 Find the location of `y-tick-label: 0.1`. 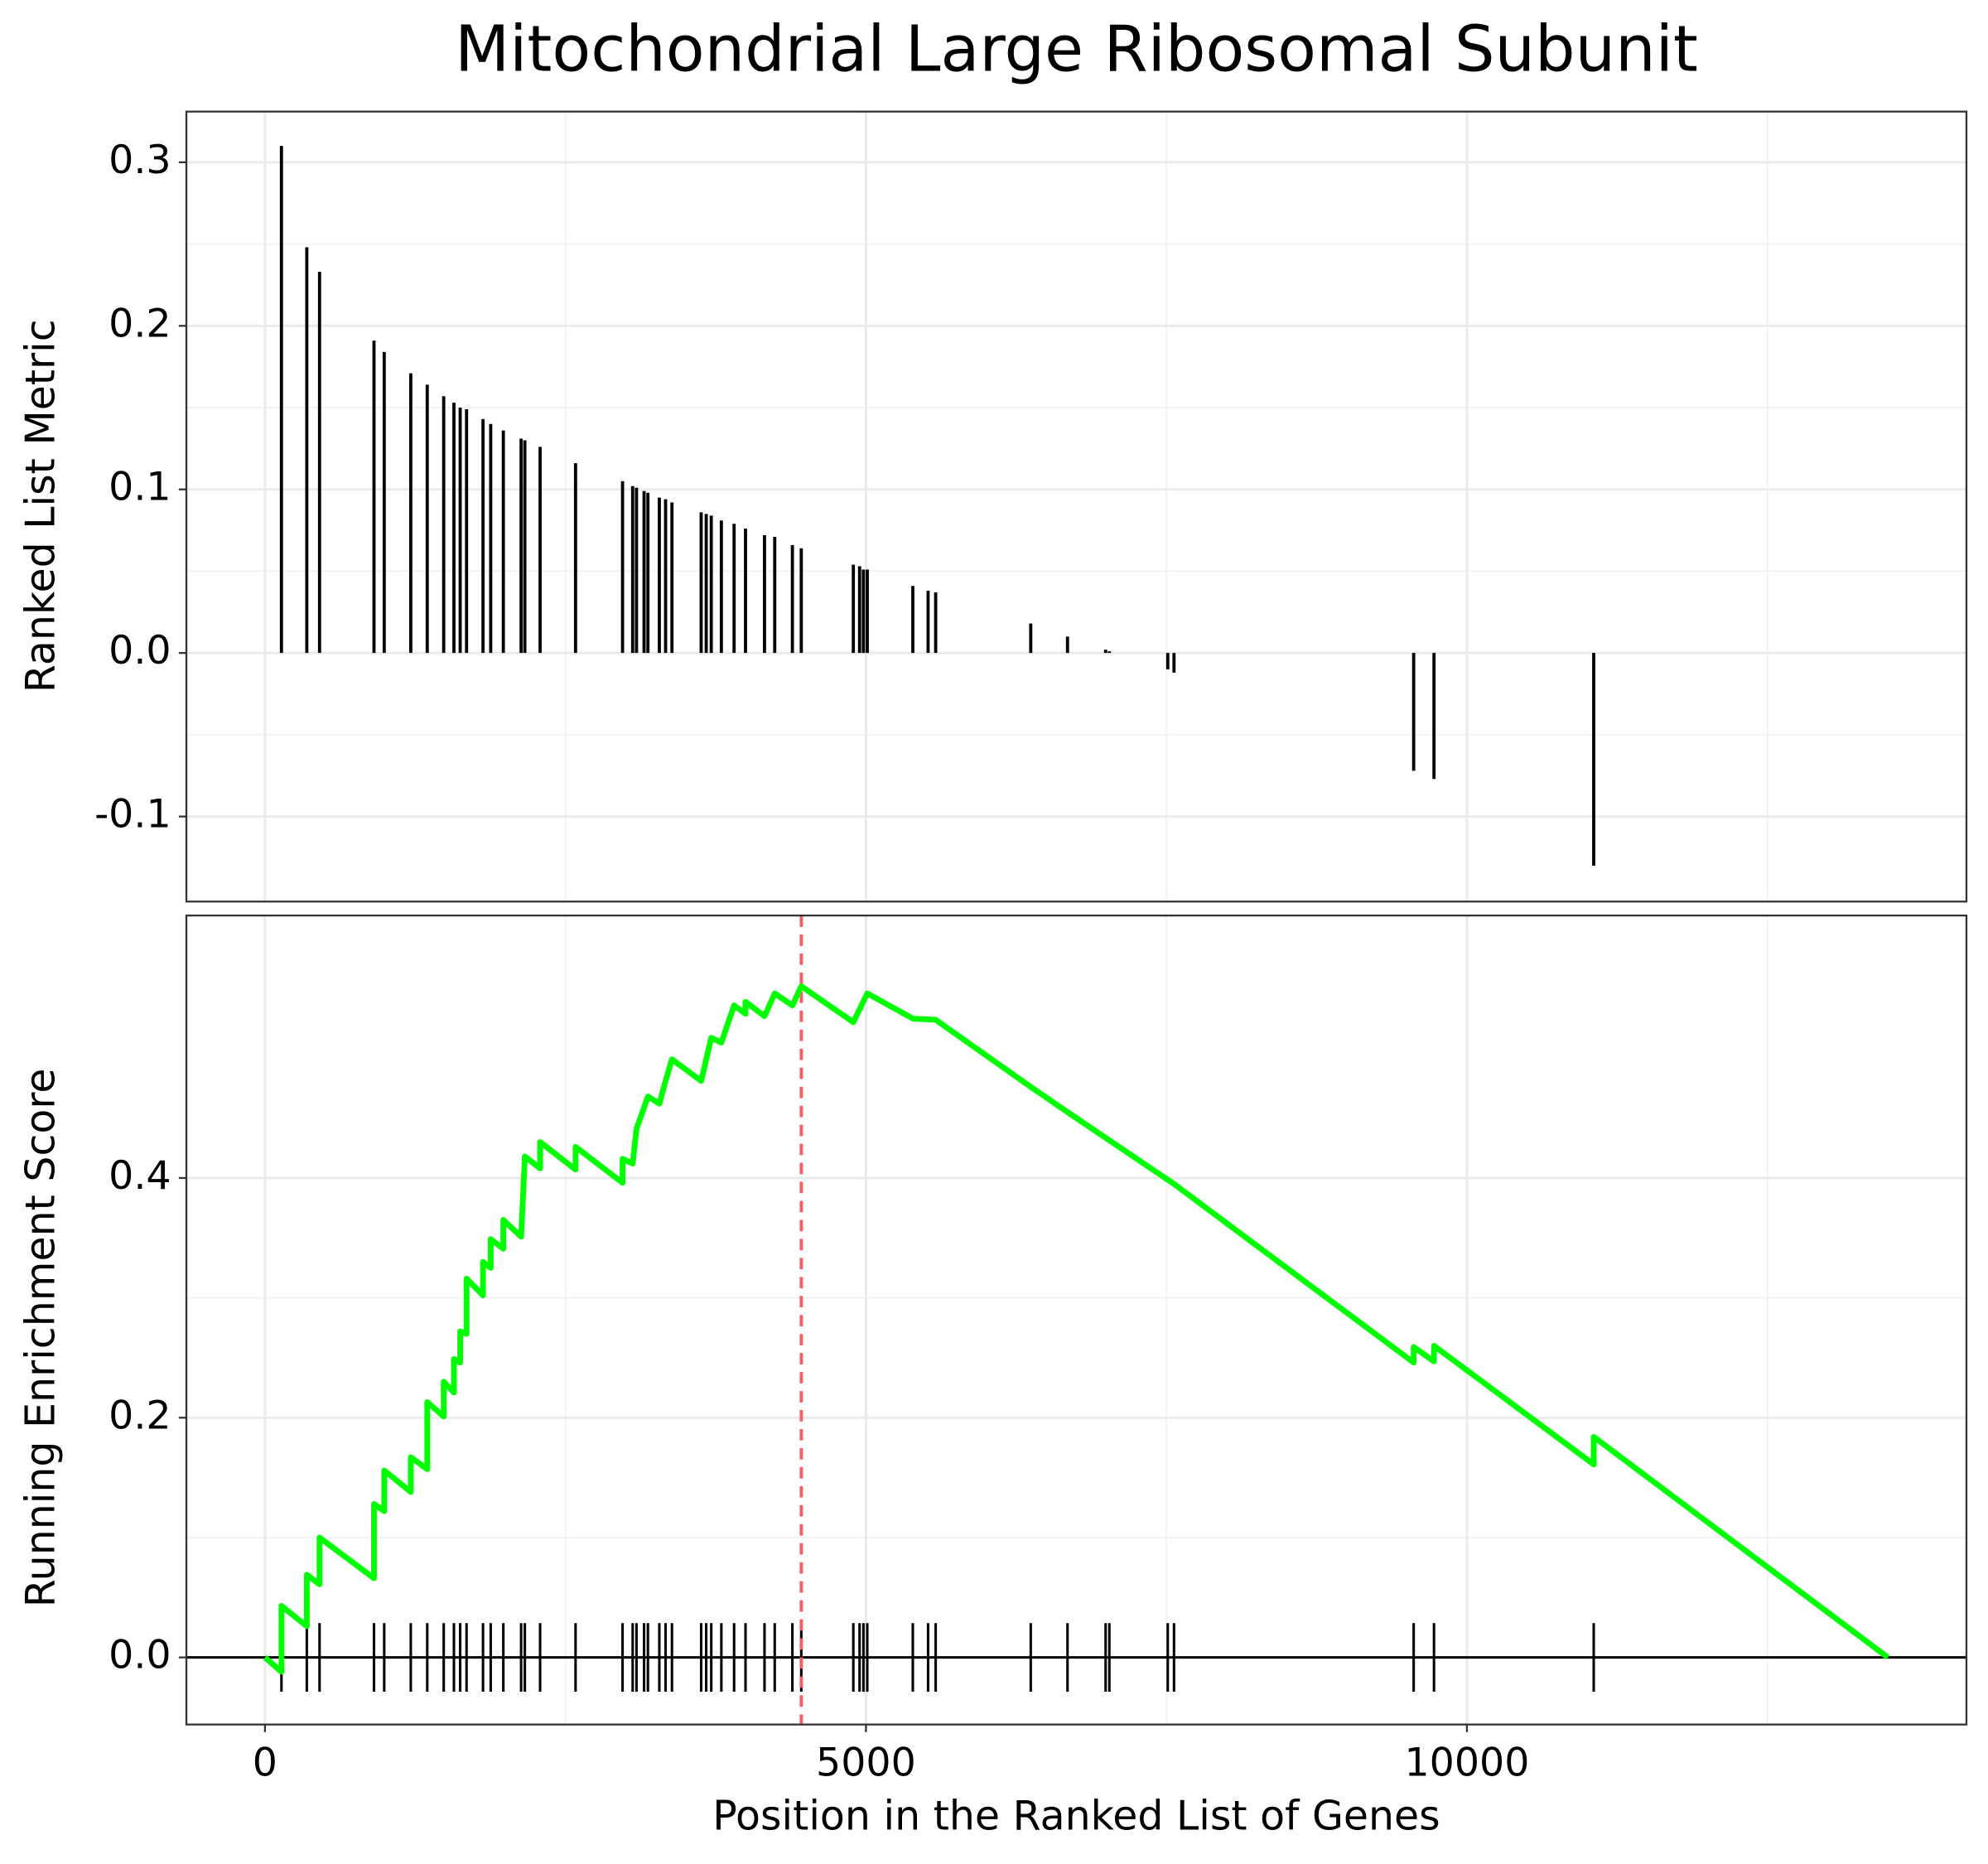

y-tick-label: 0.1 is located at coordinates (140, 487).